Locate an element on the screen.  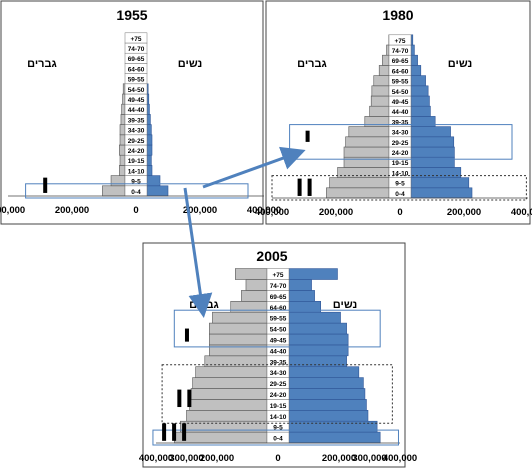
label-women: נשים is located at coordinates (190, 64).